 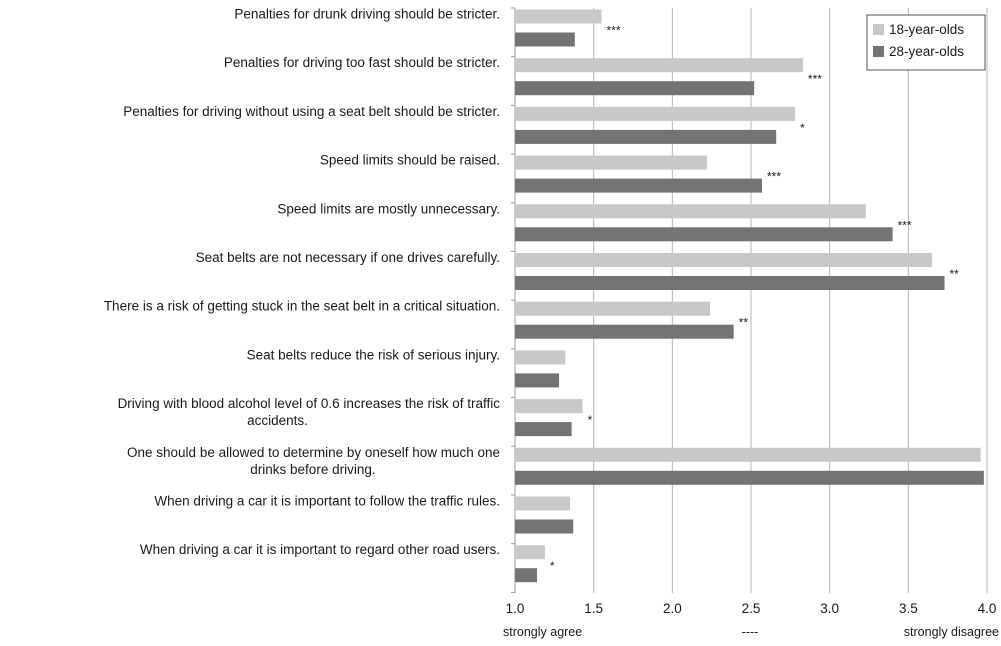 What do you see at coordinates (926, 51) in the screenshot?
I see `legend-label: 28-year-olds` at bounding box center [926, 51].